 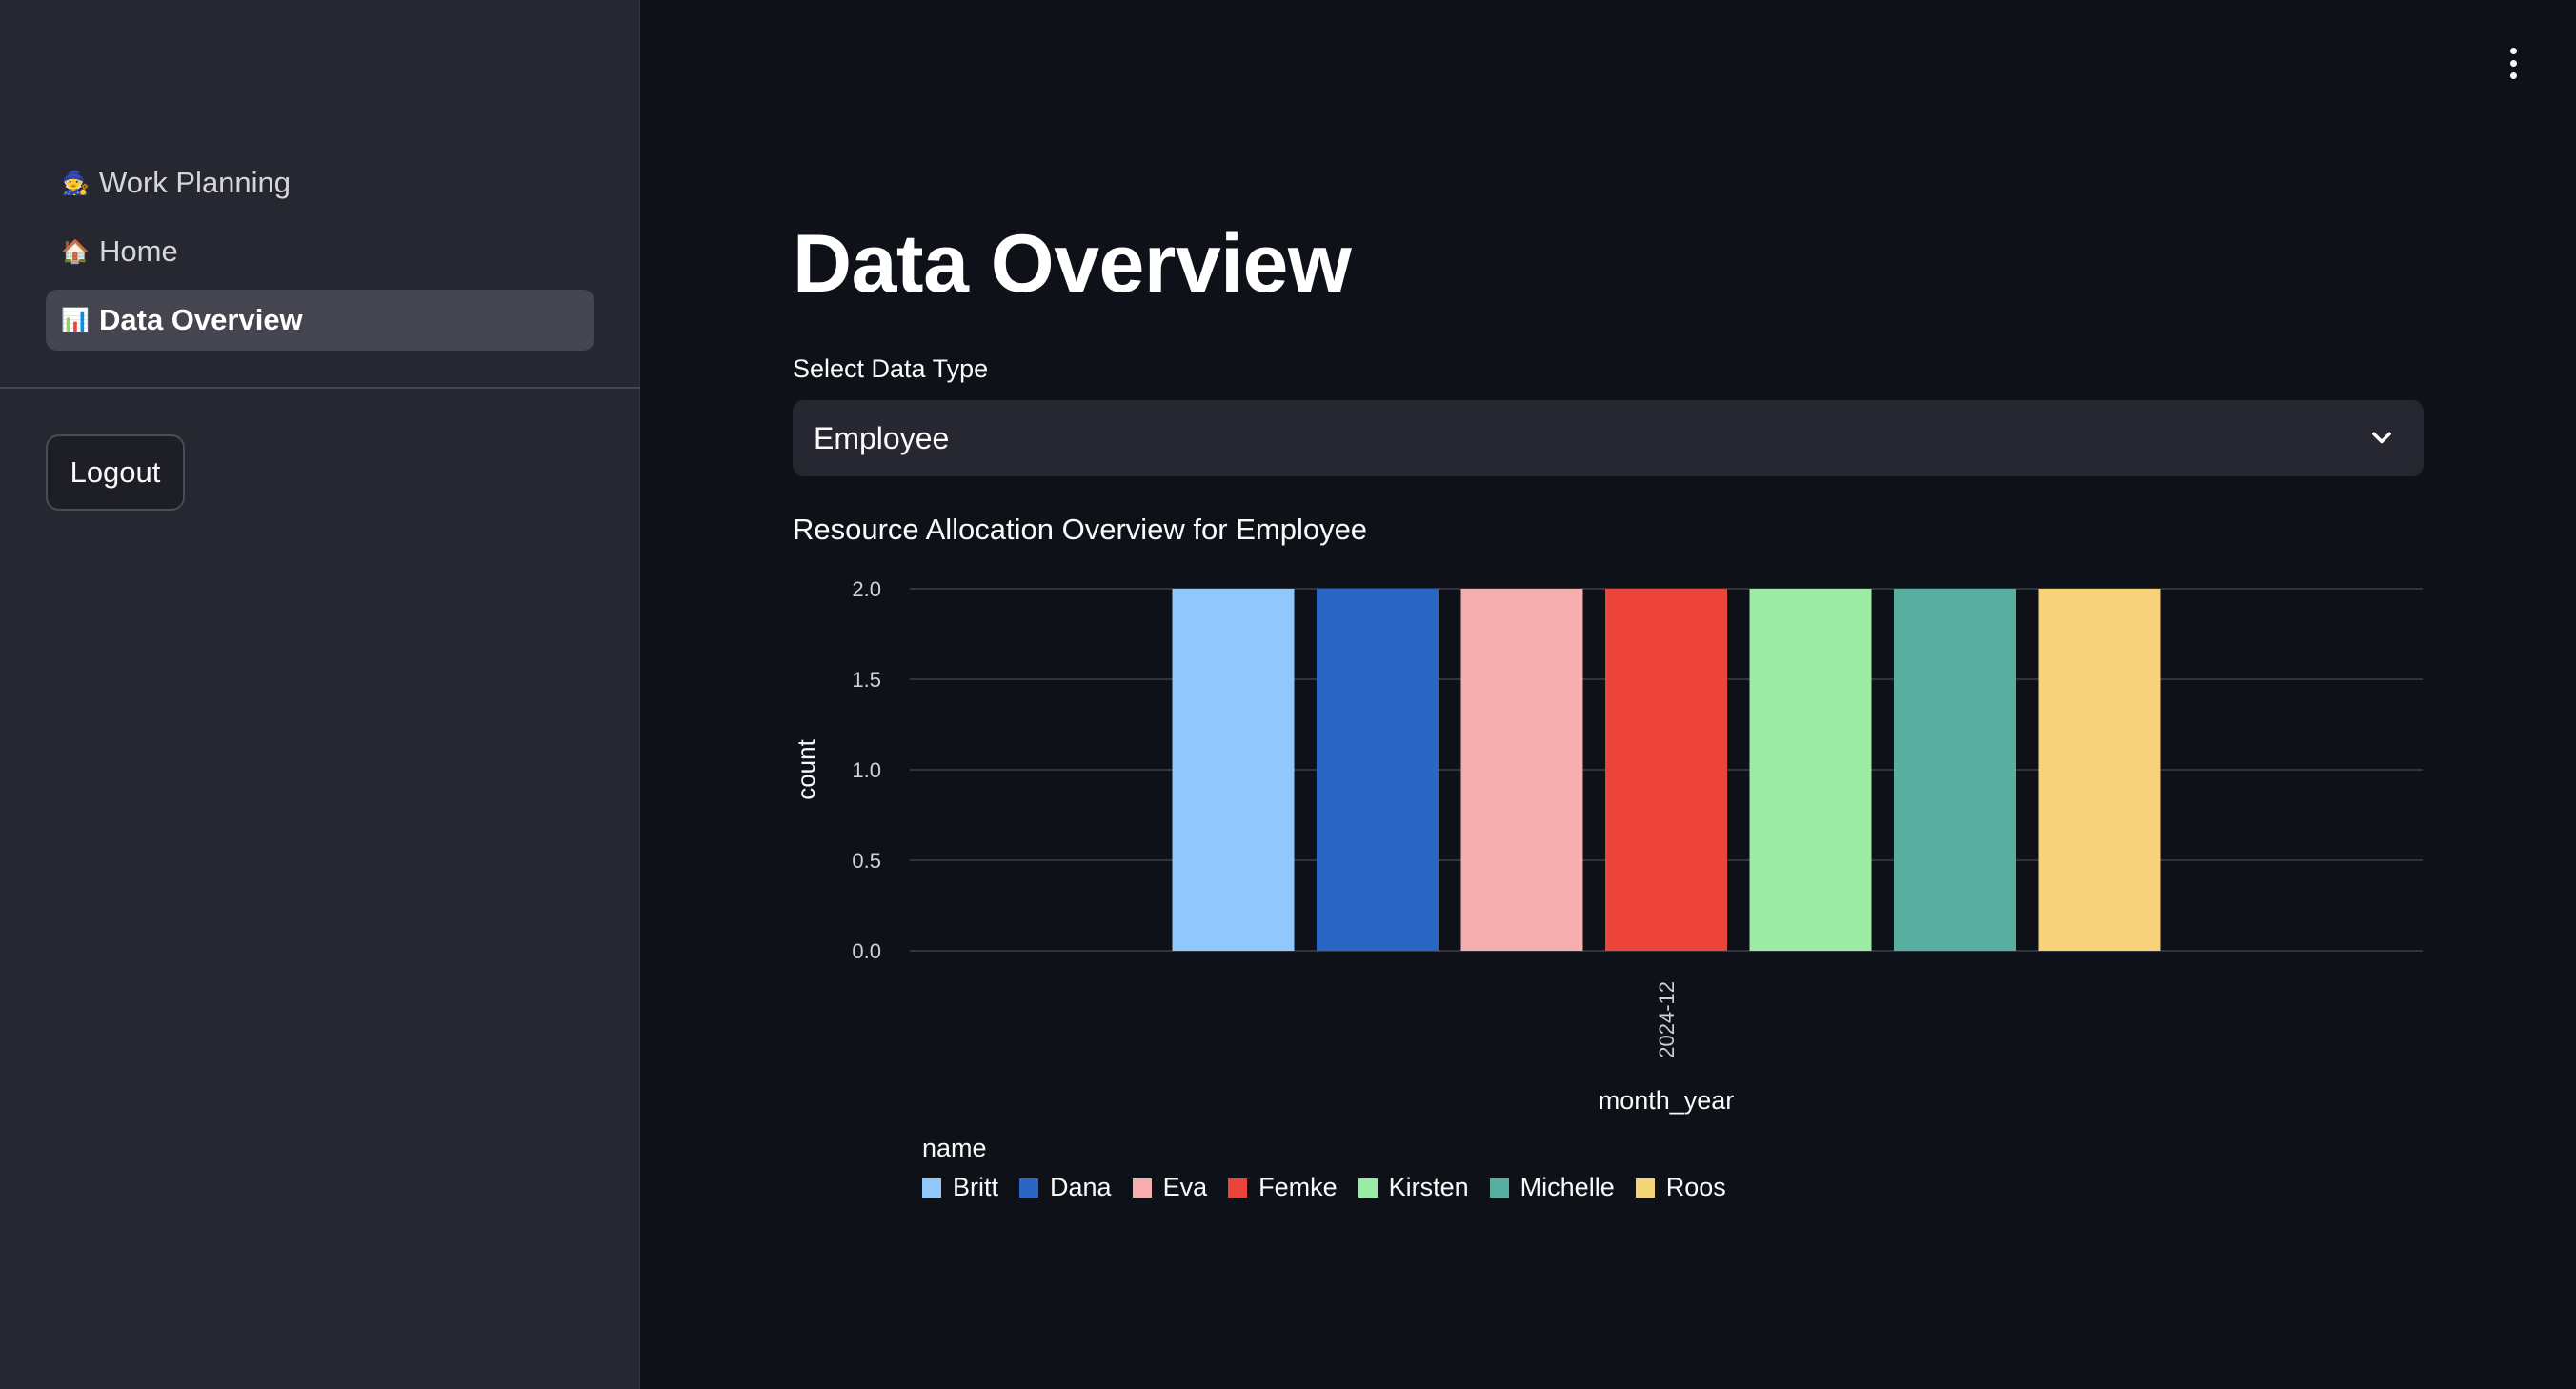 What do you see at coordinates (320, 320) in the screenshot?
I see `sidebar-item-data-overview: 📊 Data Overview` at bounding box center [320, 320].